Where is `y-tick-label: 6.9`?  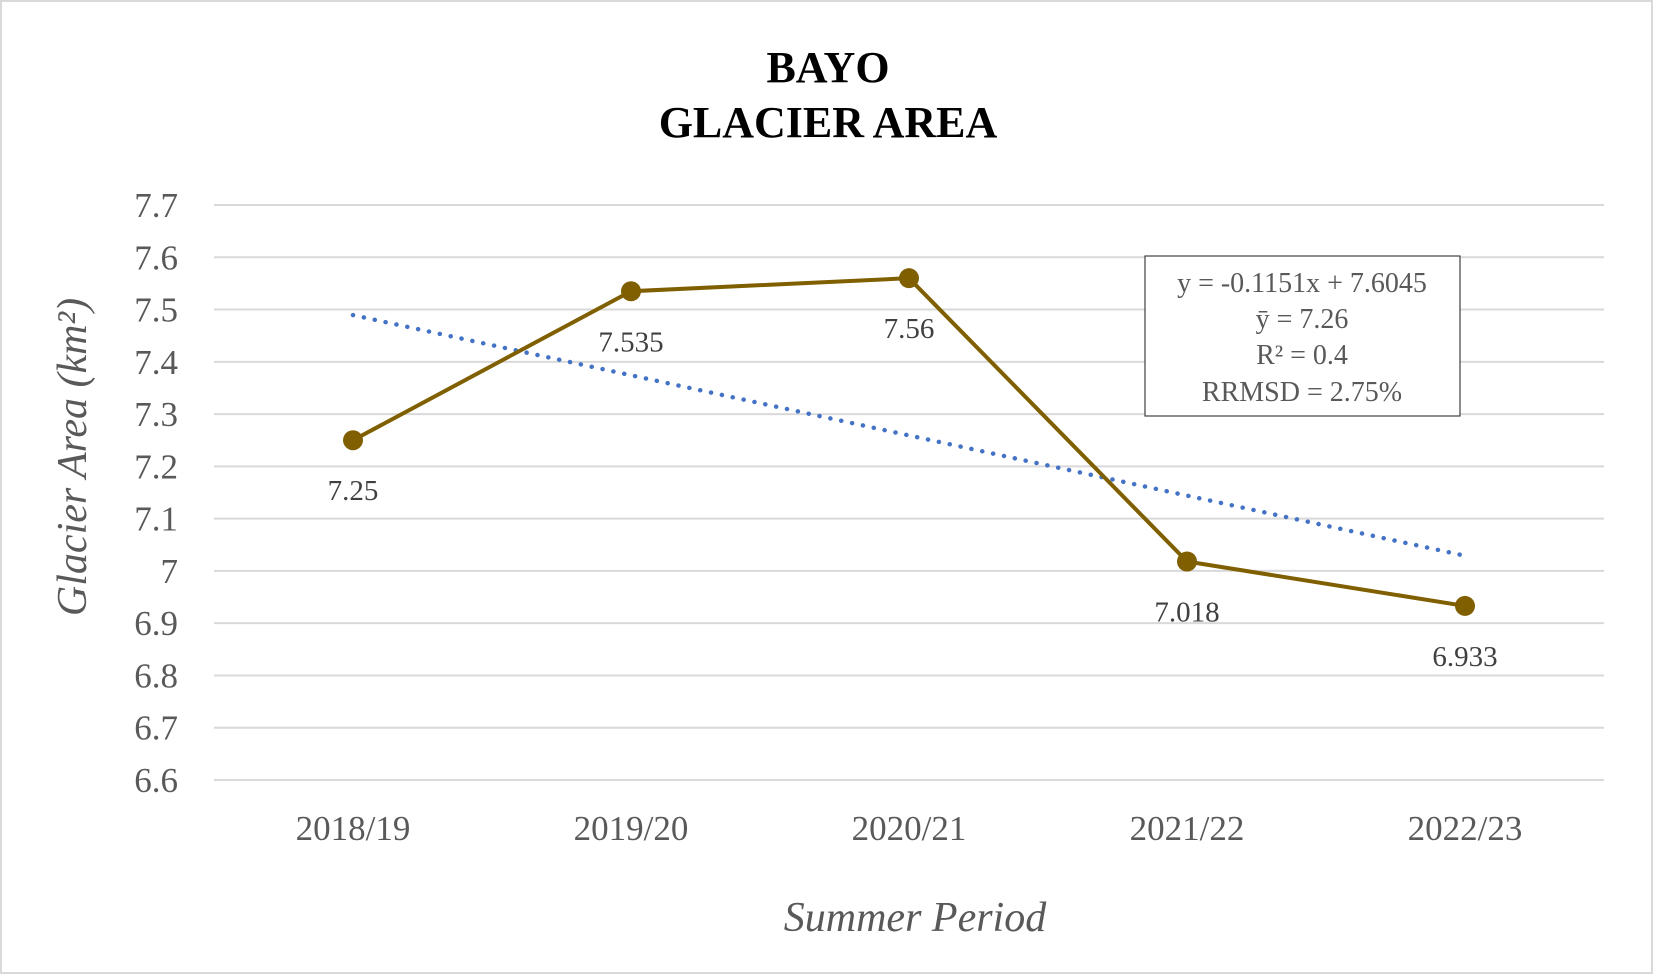
y-tick-label: 6.9 is located at coordinates (156, 623).